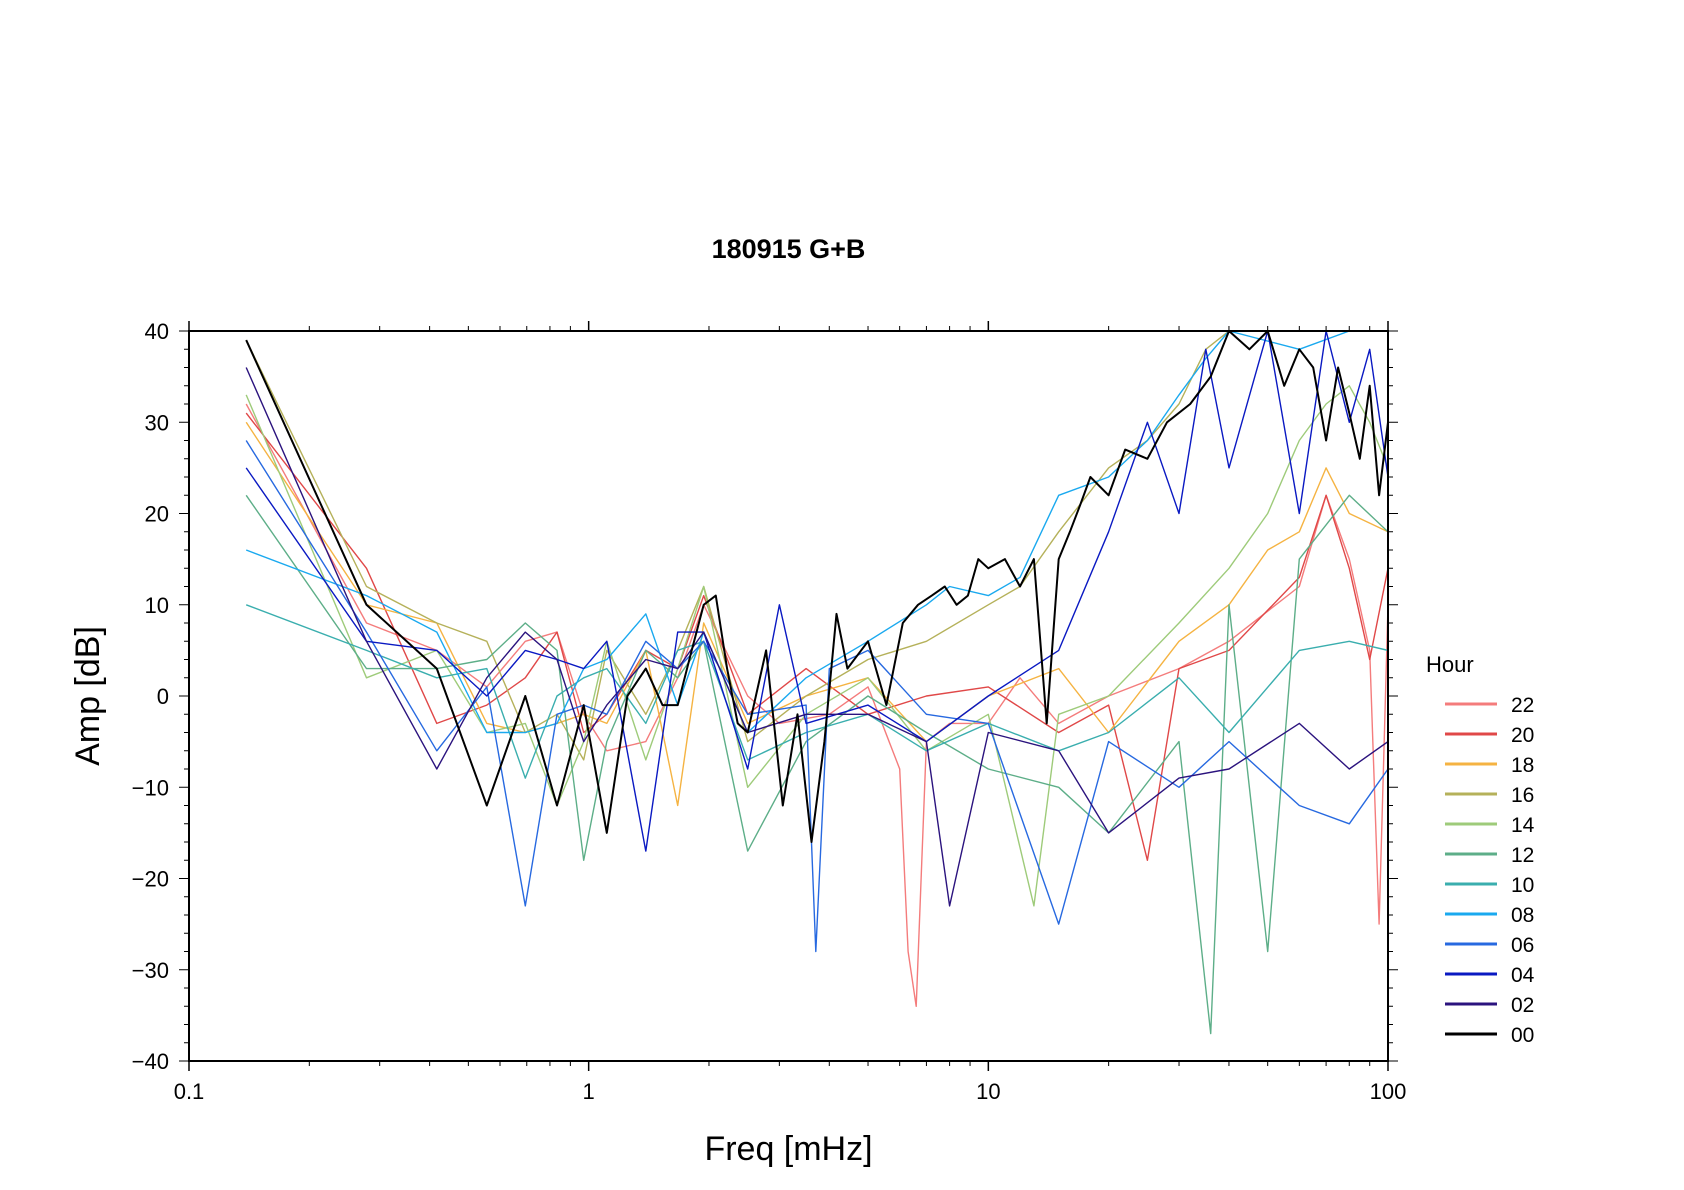  Describe the element at coordinates (789, 249) in the screenshot. I see `chart-title: 180915 G+B` at that location.